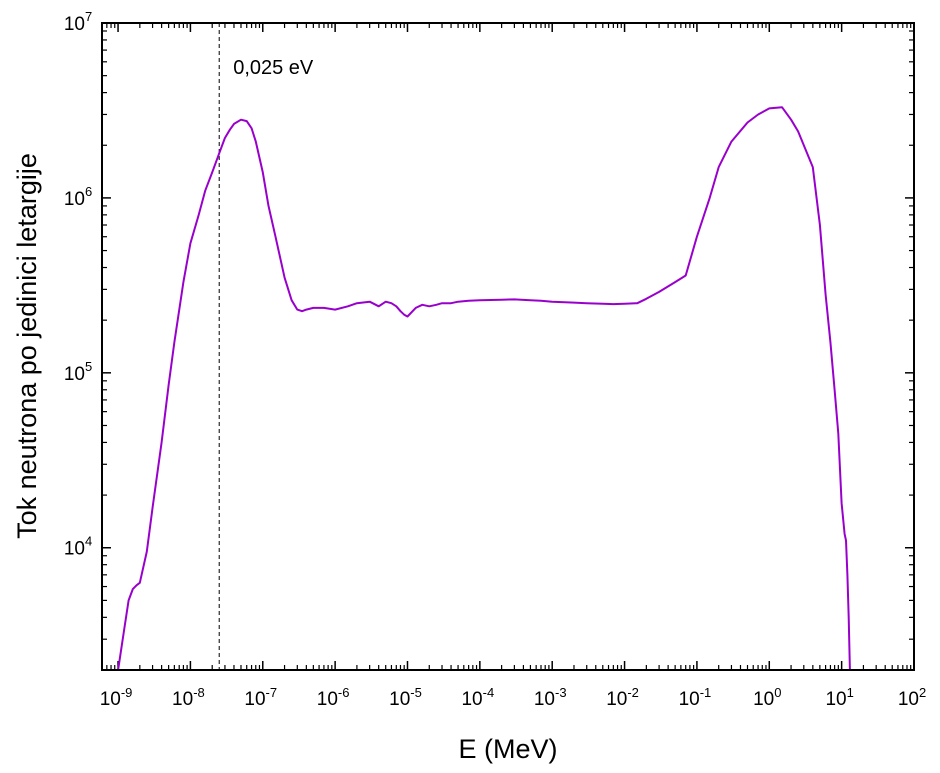 This screenshot has height=773, width=940. I want to click on x-tick-label: 10⁻³, so click(550, 697).